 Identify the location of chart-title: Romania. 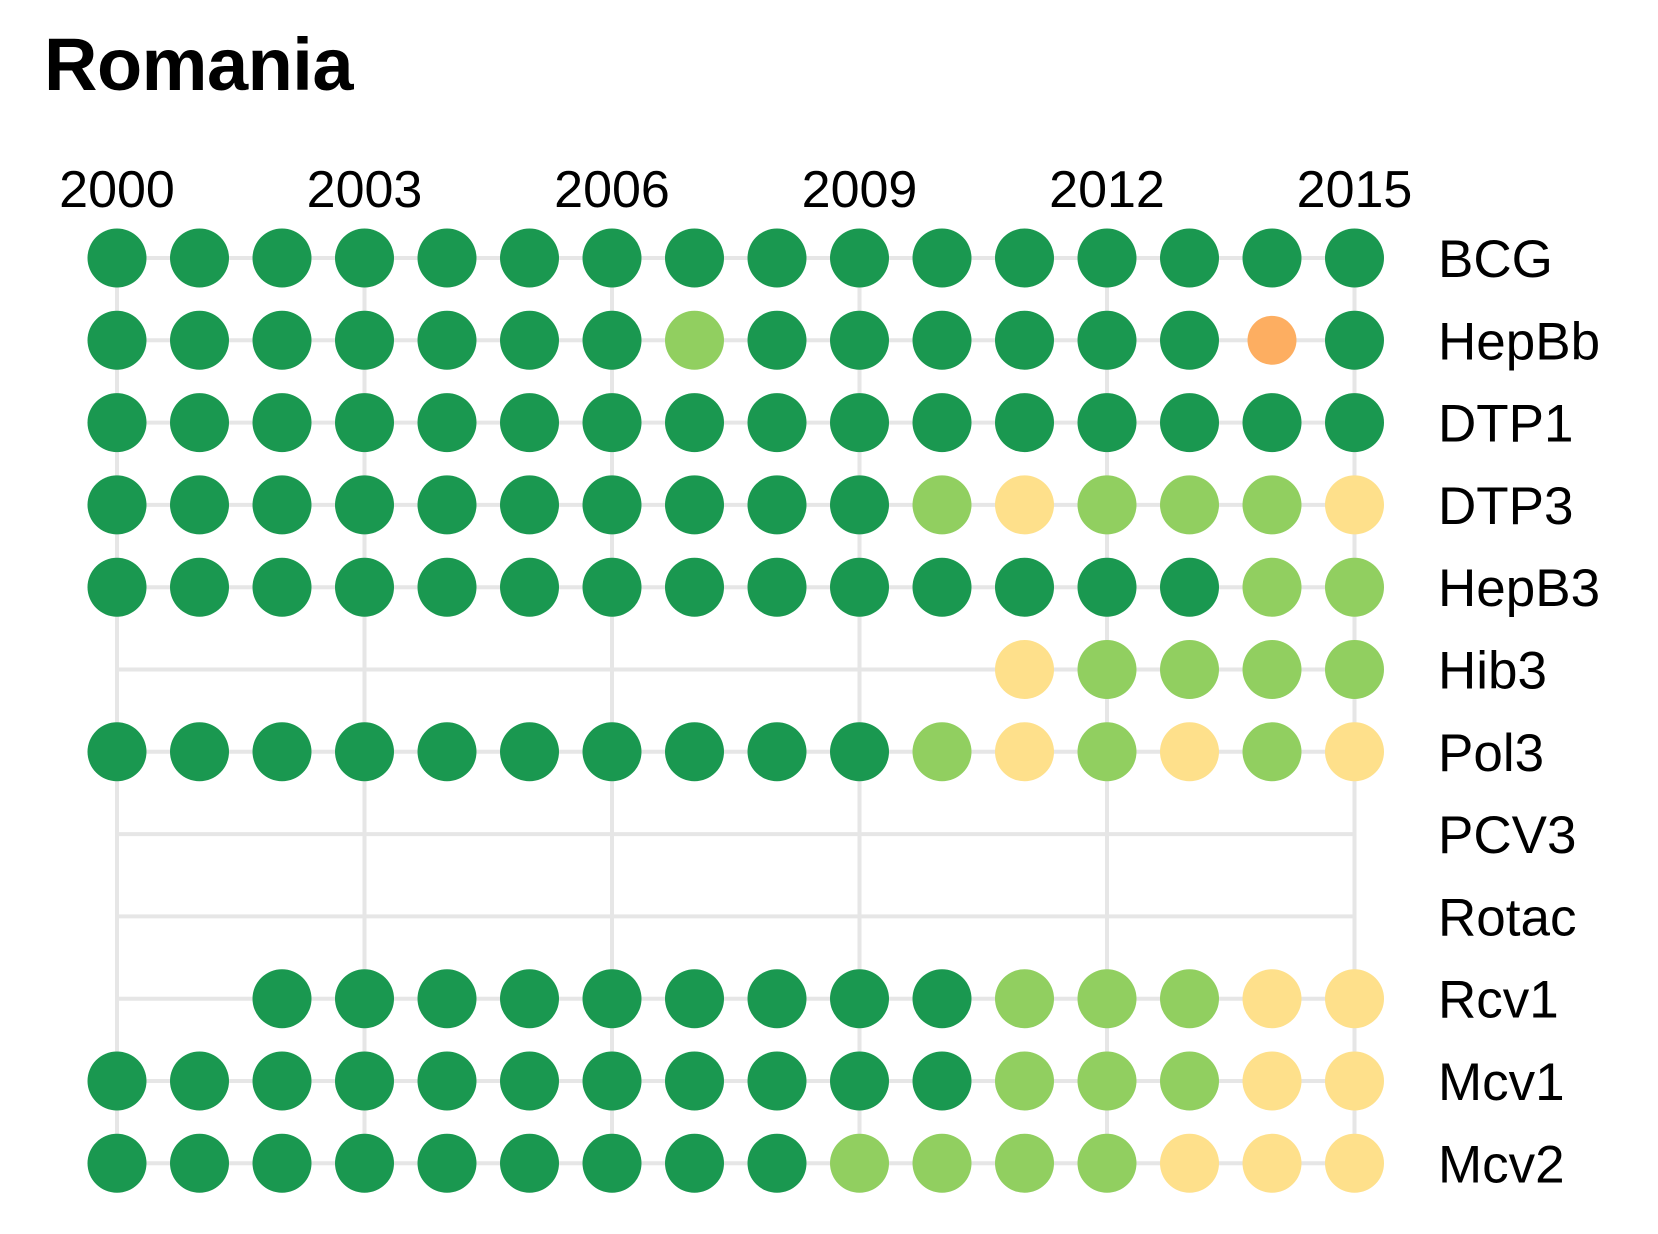
(199, 64).